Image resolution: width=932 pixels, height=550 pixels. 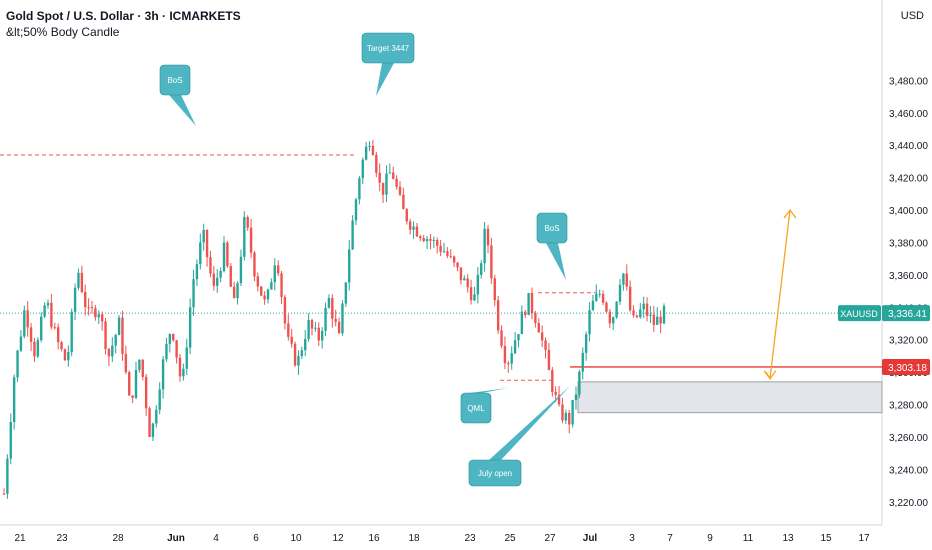 I want to click on last-price-label-text: 3,336.41, so click(x=907, y=314).